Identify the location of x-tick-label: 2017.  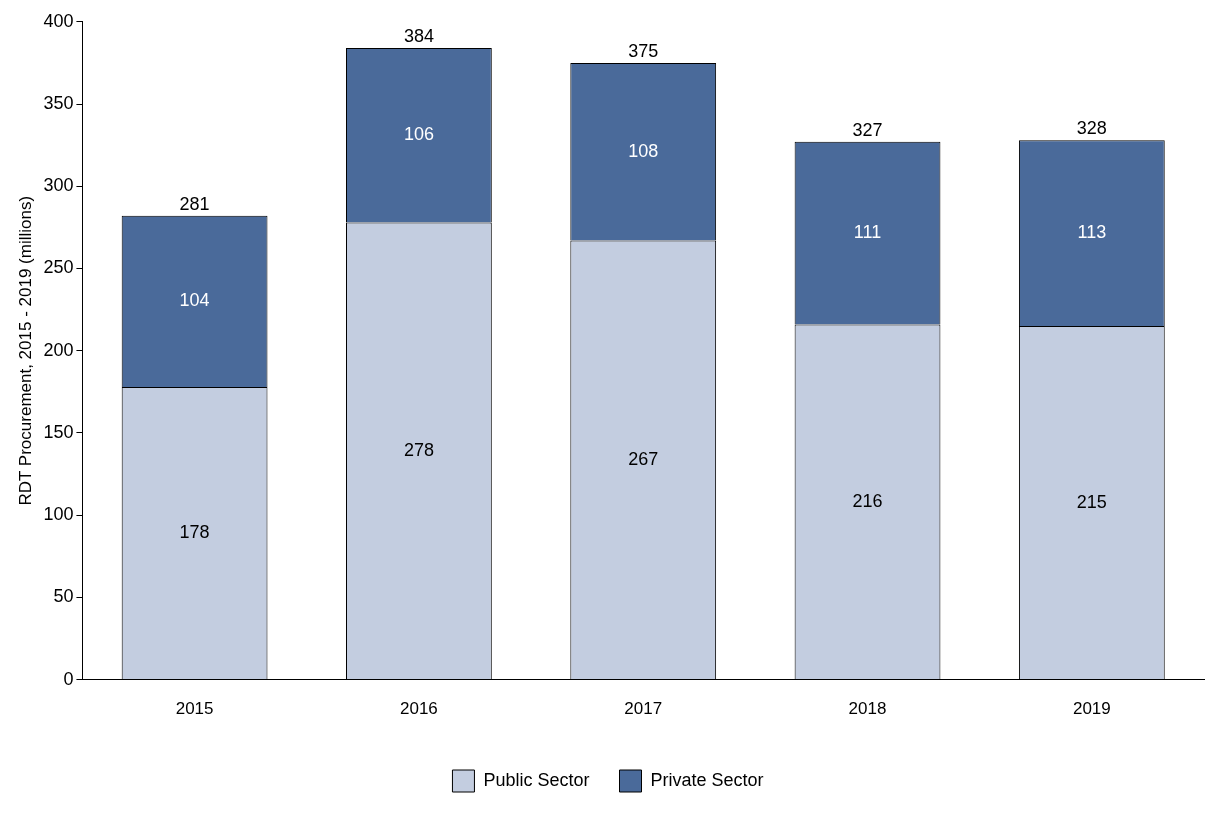
(643, 709).